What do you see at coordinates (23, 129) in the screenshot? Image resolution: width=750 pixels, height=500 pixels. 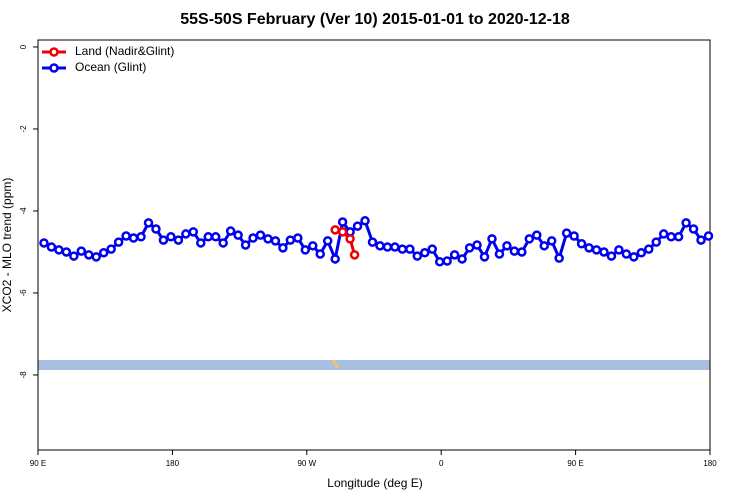 I see `y-tick-label: -2` at bounding box center [23, 129].